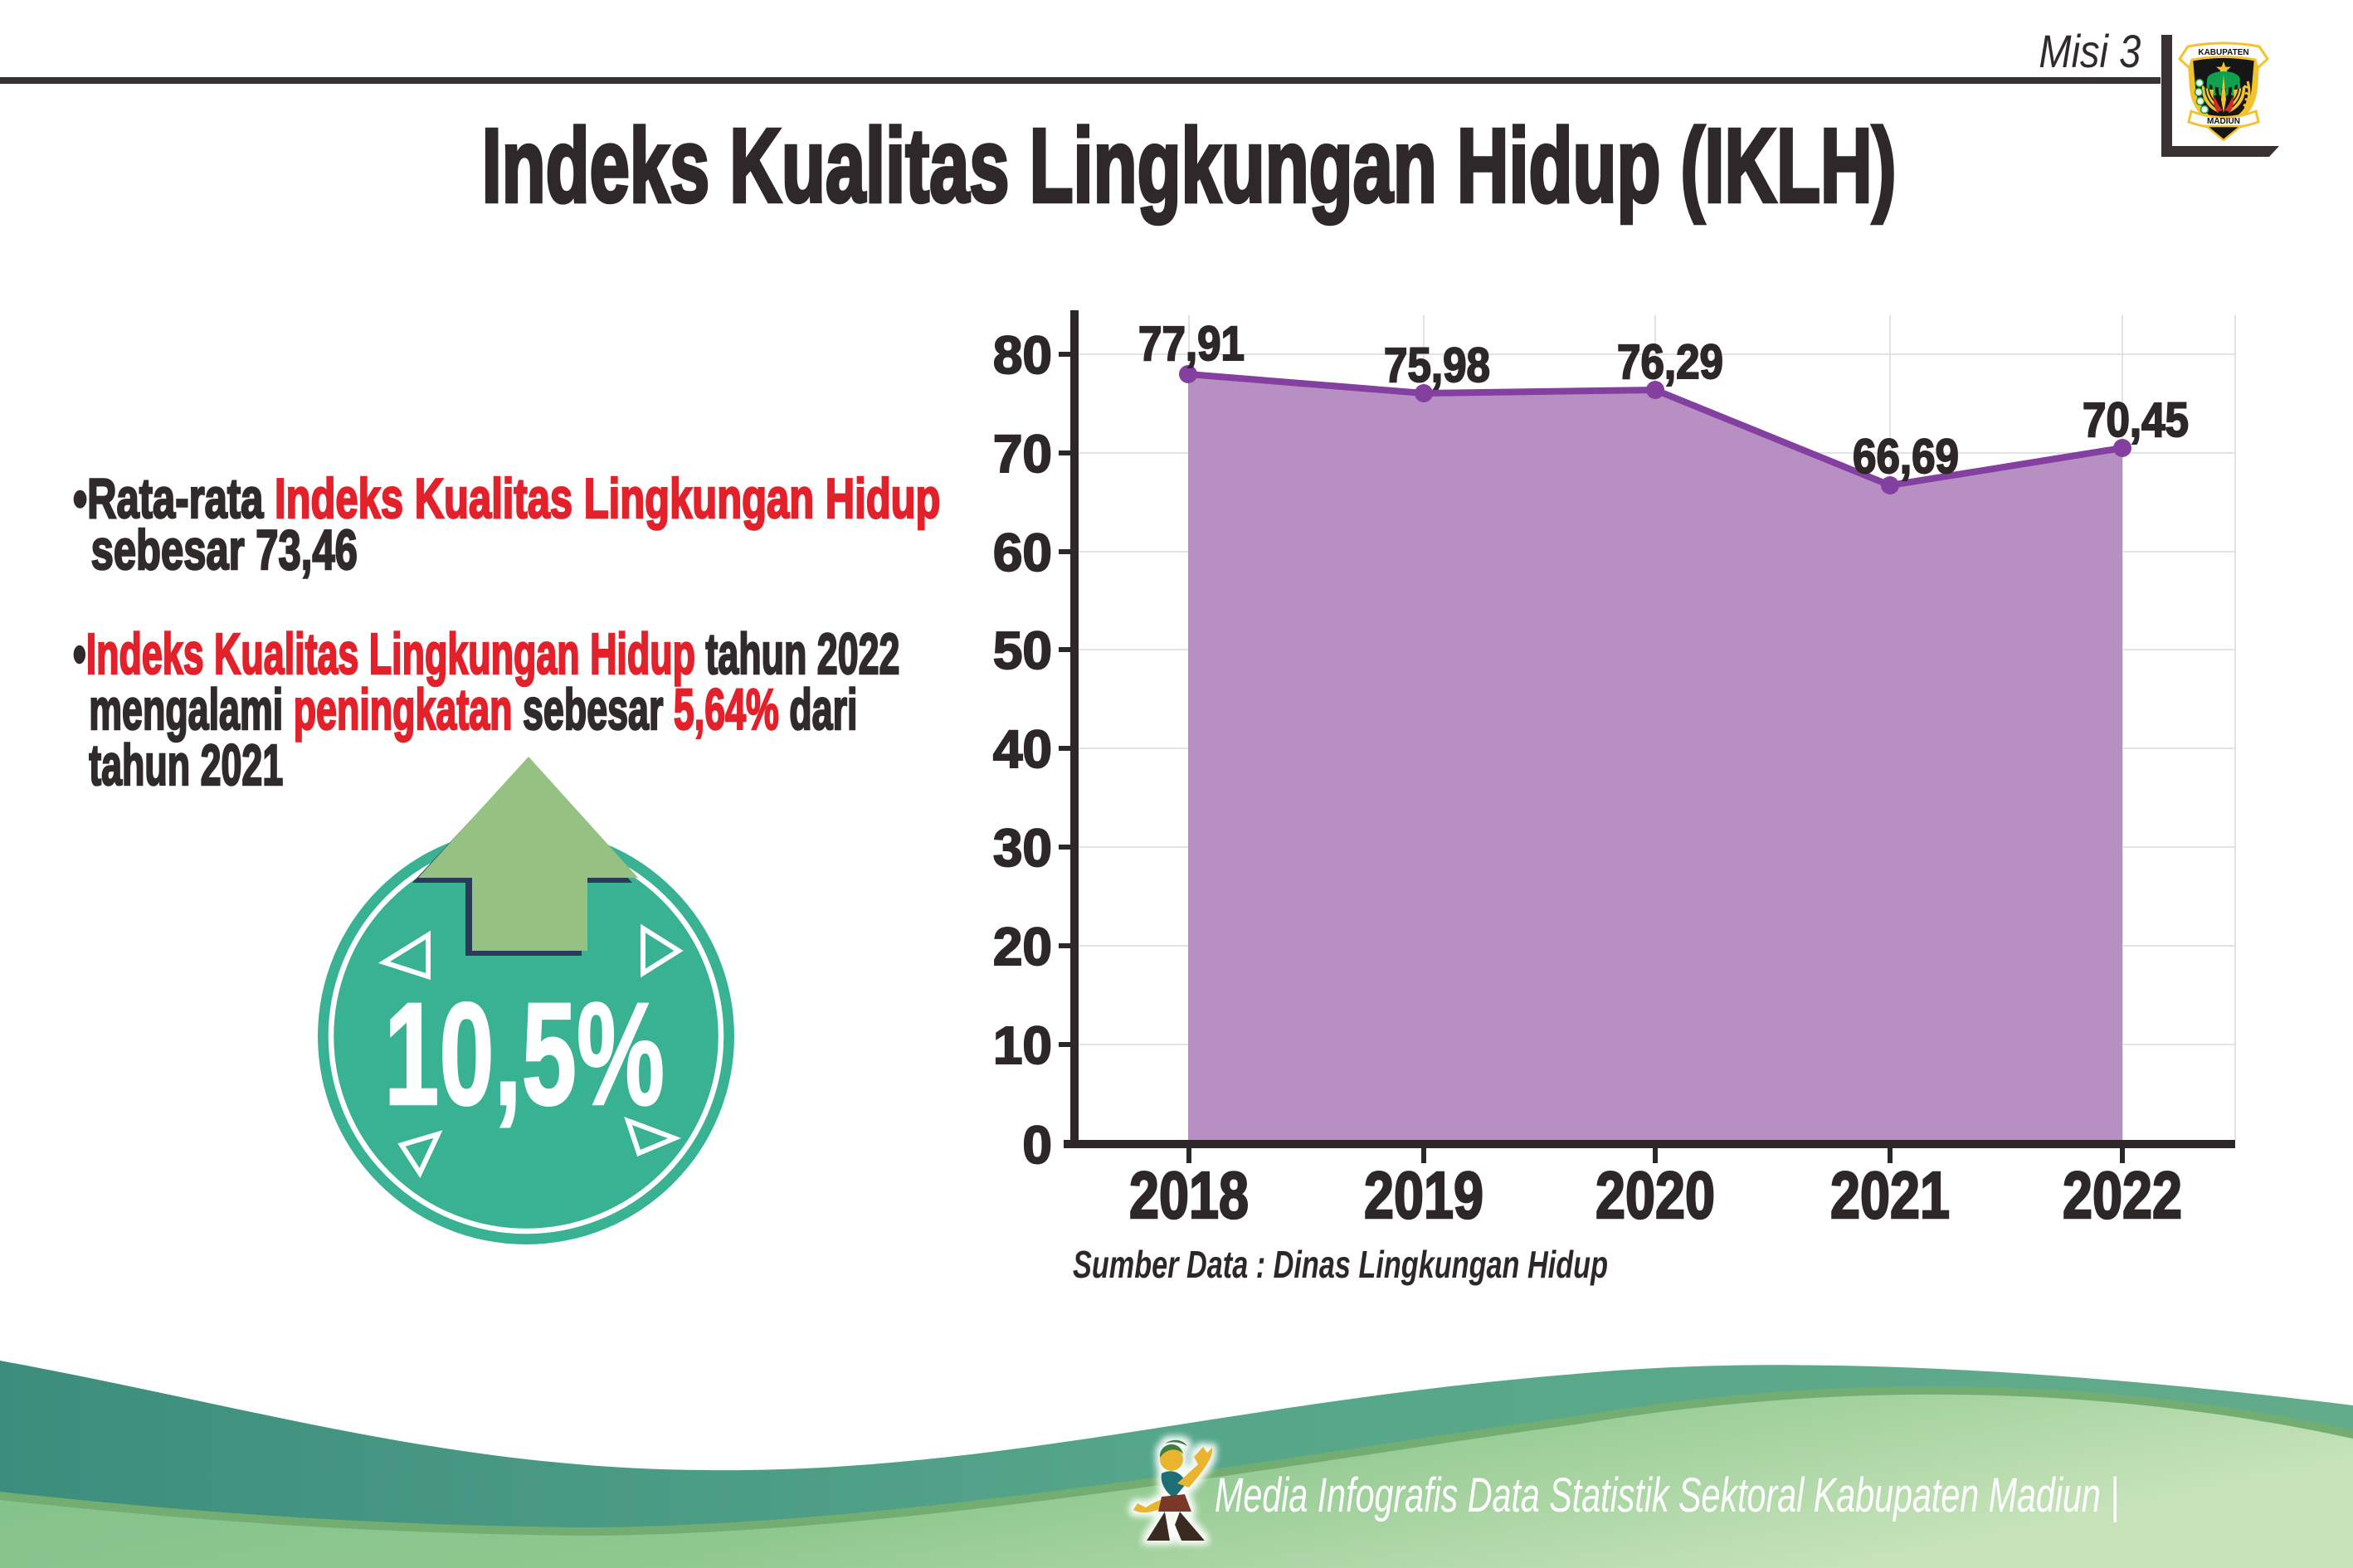  What do you see at coordinates (1022, 749) in the screenshot?
I see `svg-text: 40` at bounding box center [1022, 749].